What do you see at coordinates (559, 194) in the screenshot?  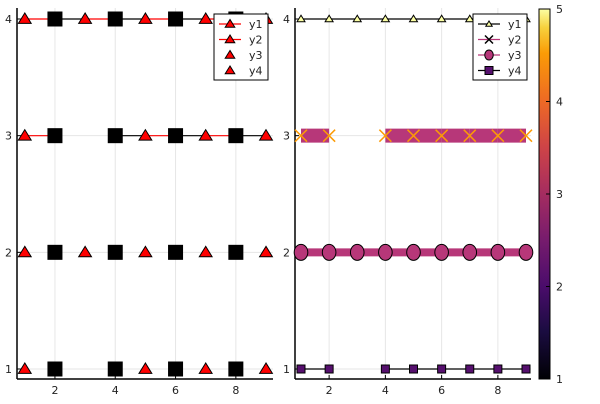 I see `colorbar-tick-label: 3` at bounding box center [559, 194].